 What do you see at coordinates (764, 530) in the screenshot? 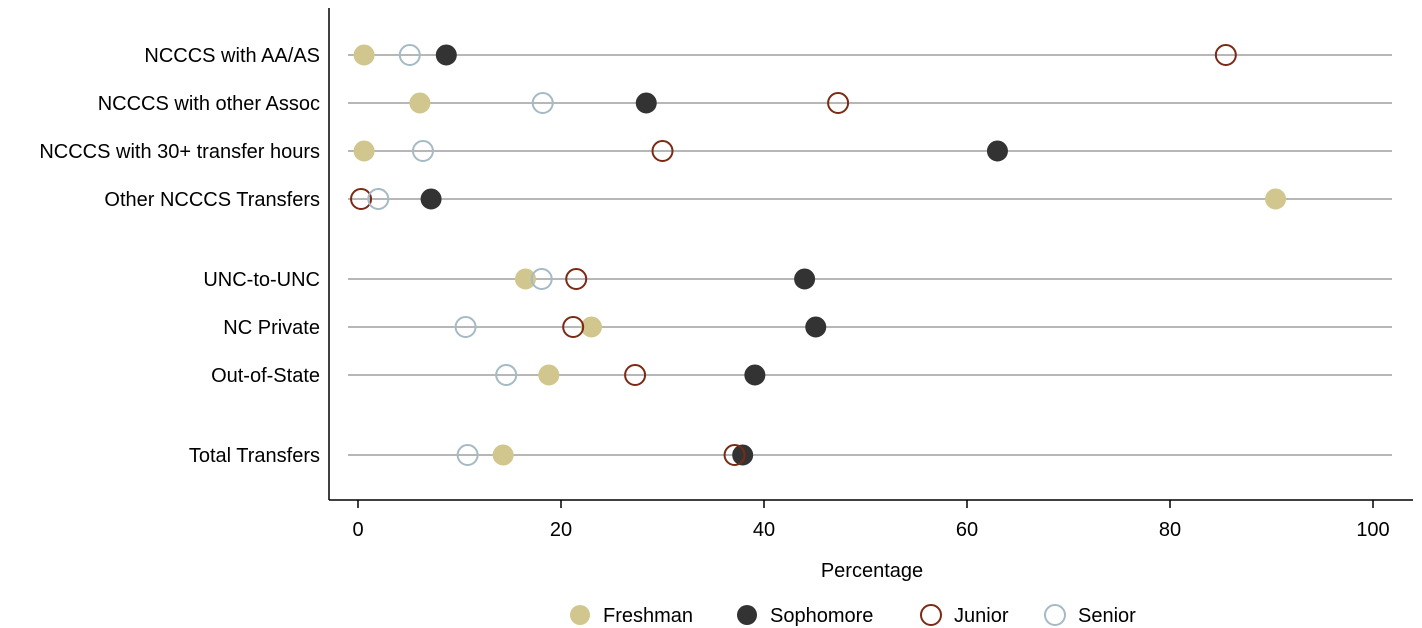
I see `x-tick-label: 40` at bounding box center [764, 530].